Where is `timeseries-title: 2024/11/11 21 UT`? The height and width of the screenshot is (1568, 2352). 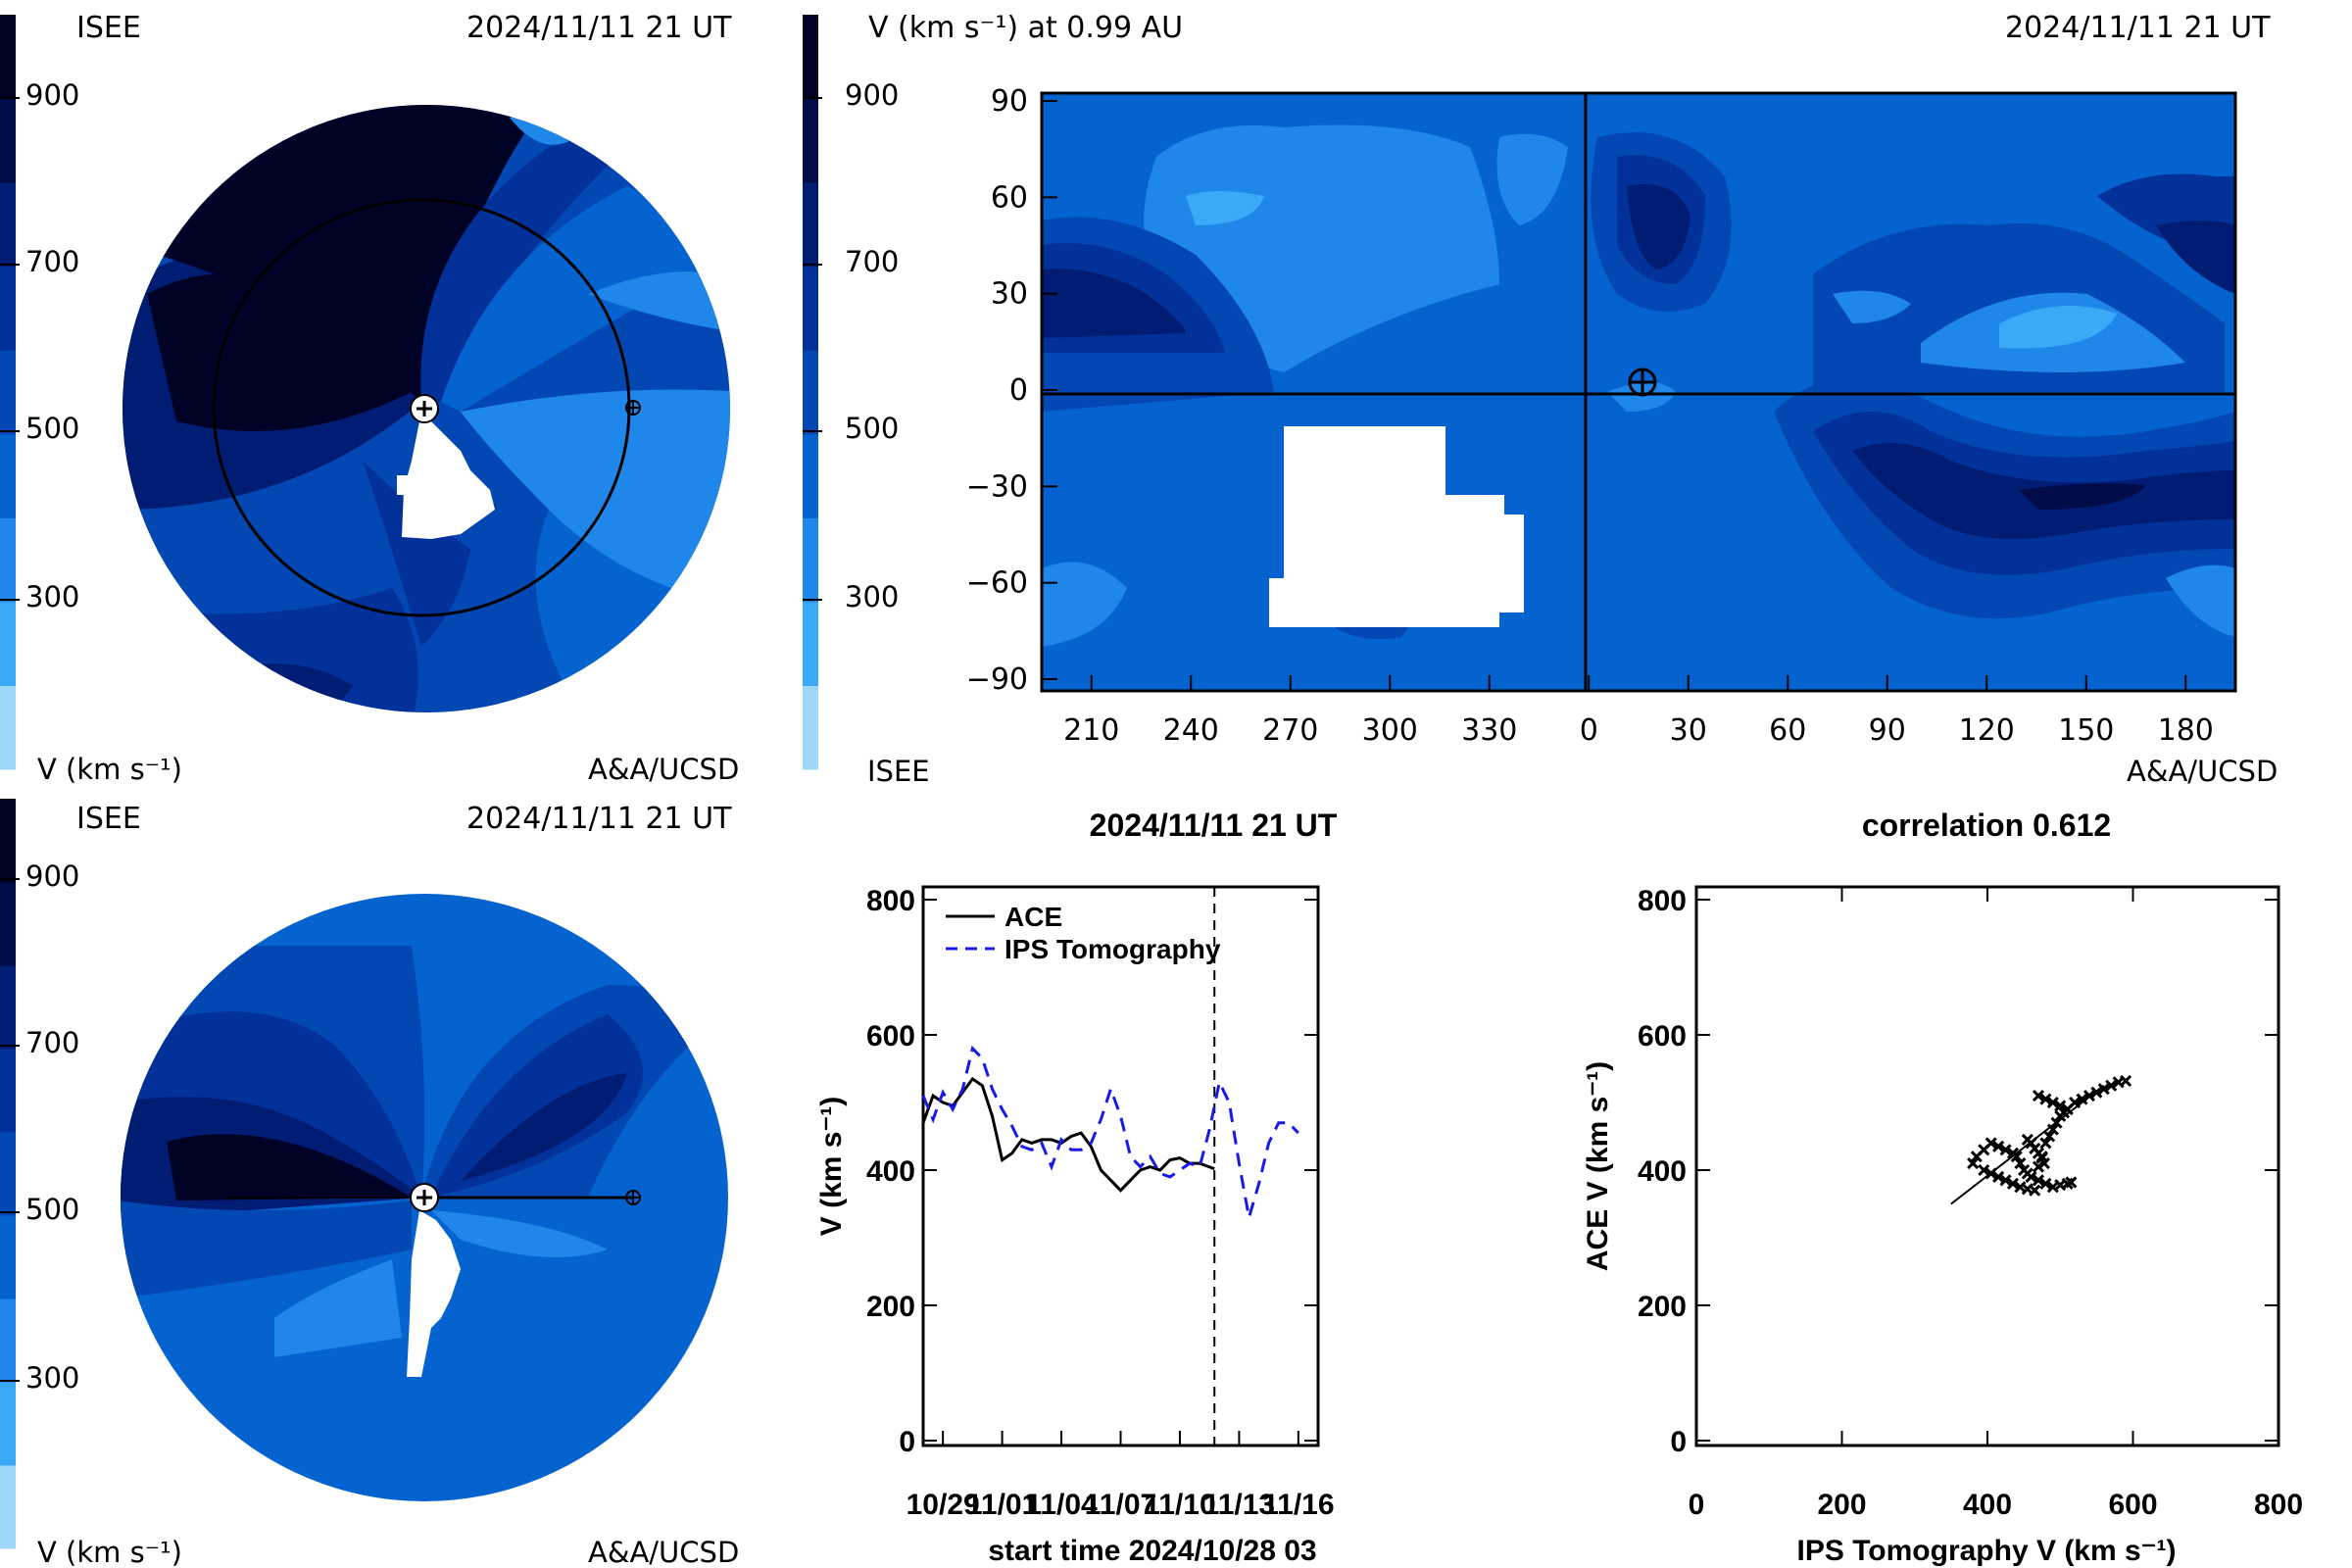
timeseries-title: 2024/11/11 21 UT is located at coordinates (1214, 825).